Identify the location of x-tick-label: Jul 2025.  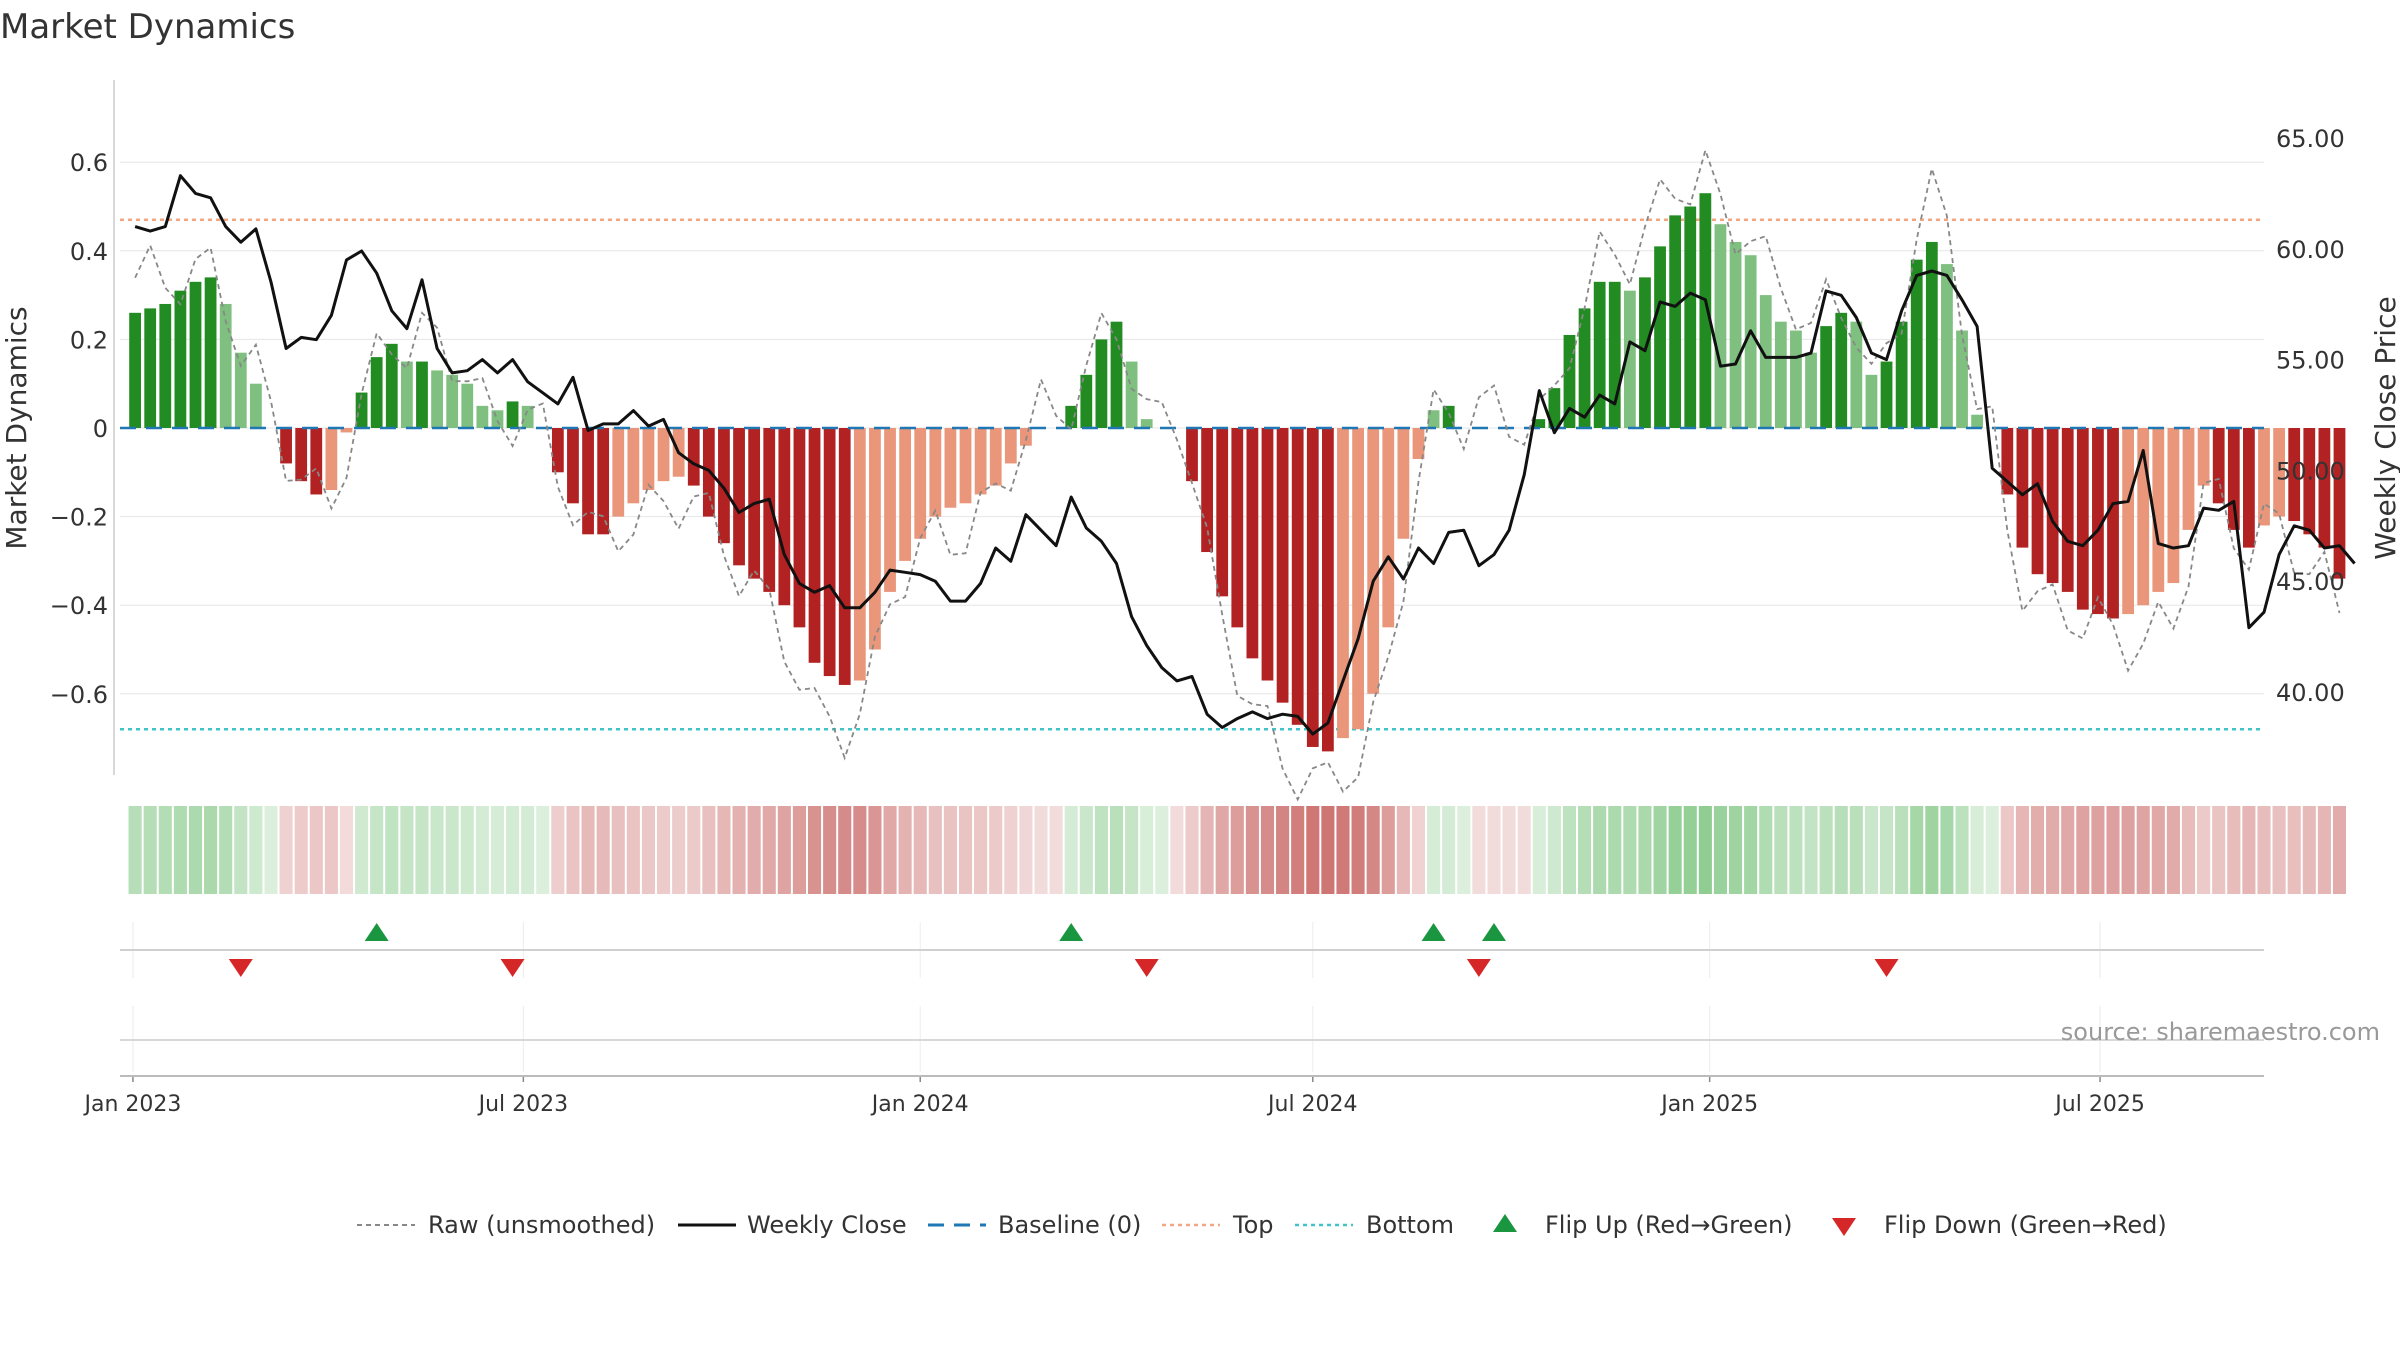
(2099, 1104).